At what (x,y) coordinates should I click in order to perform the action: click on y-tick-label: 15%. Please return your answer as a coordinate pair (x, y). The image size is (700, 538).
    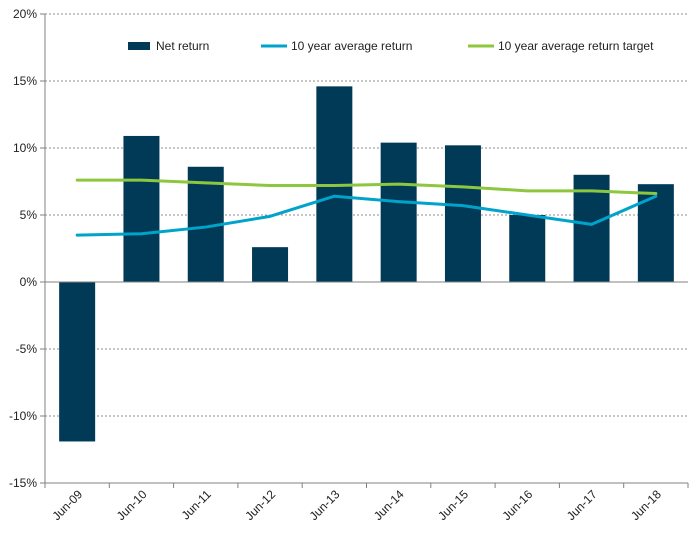
    Looking at the image, I should click on (25, 81).